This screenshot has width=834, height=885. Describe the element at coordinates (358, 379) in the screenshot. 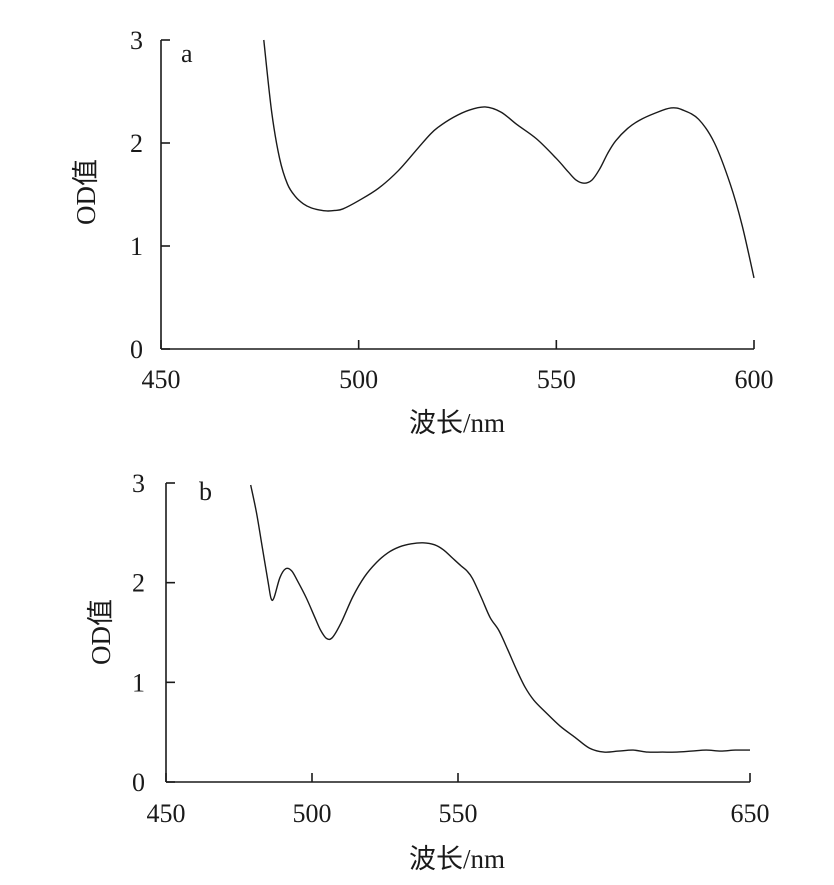

I see `panel-a-x-tick-label: 500` at that location.